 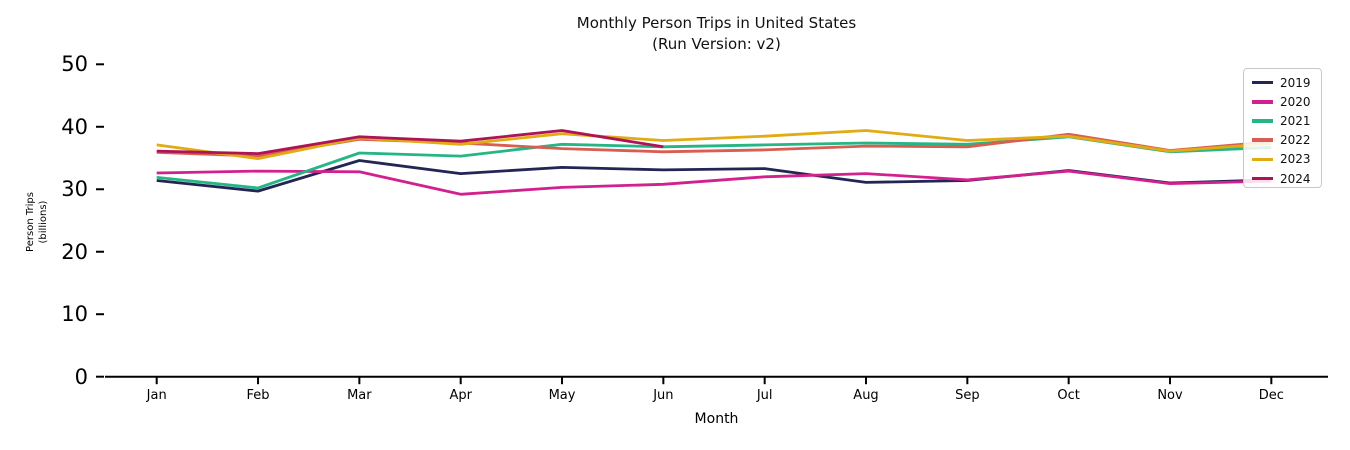 What do you see at coordinates (1262, 178) in the screenshot?
I see `legend-swatch-2024` at bounding box center [1262, 178].